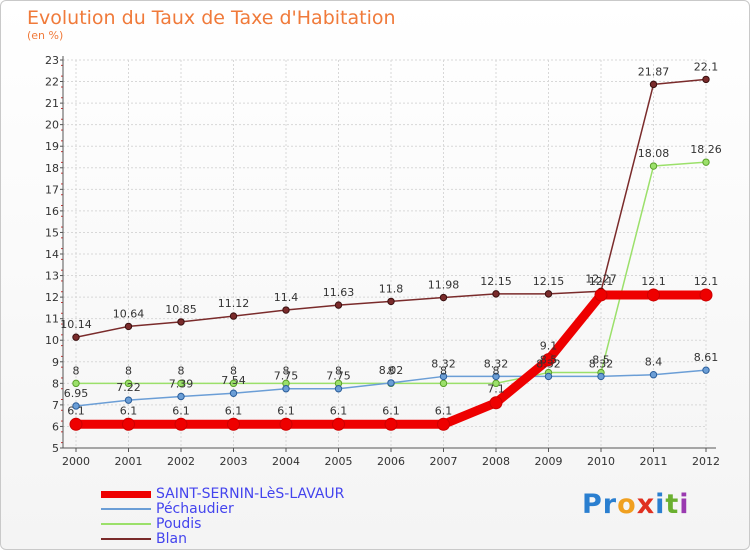 The width and height of the screenshot is (750, 550). Describe the element at coordinates (129, 461) in the screenshot. I see `x-tick-label: 2001` at that location.